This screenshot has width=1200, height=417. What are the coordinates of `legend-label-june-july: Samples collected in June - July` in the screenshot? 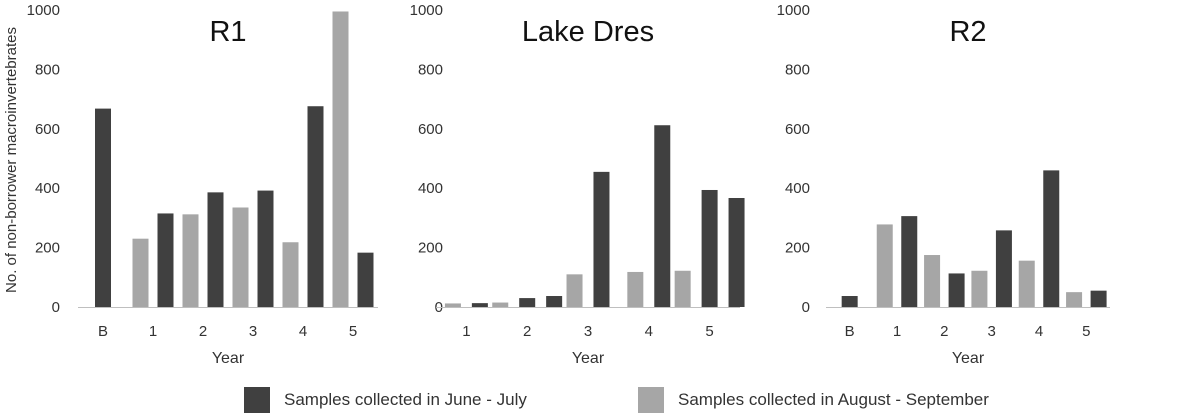 It's located at (405, 399).